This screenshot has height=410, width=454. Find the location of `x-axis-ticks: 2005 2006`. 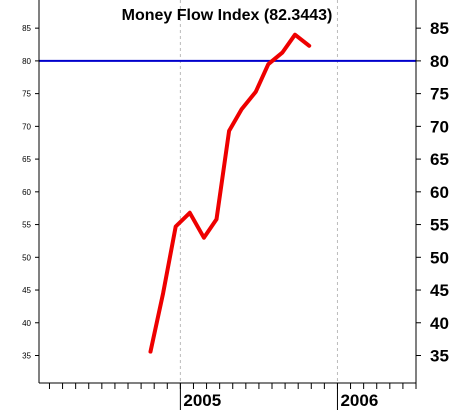

x-axis-ticks: 2005 2006 is located at coordinates (232, 396).